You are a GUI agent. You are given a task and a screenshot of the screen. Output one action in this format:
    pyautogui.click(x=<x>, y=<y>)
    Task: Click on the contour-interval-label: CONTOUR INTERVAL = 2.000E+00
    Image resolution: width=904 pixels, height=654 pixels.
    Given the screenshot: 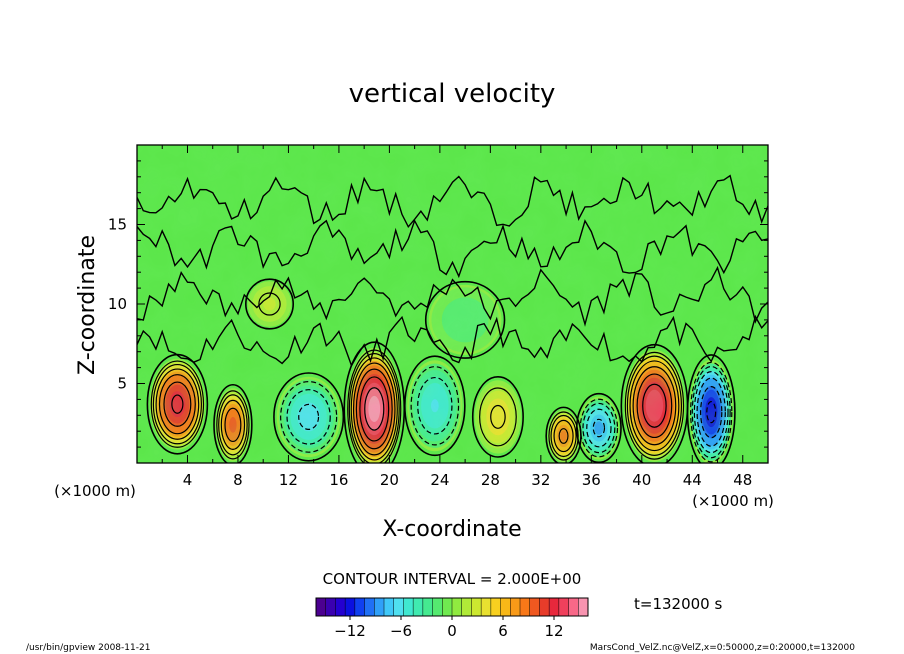 What is the action you would take?
    pyautogui.click(x=452, y=579)
    